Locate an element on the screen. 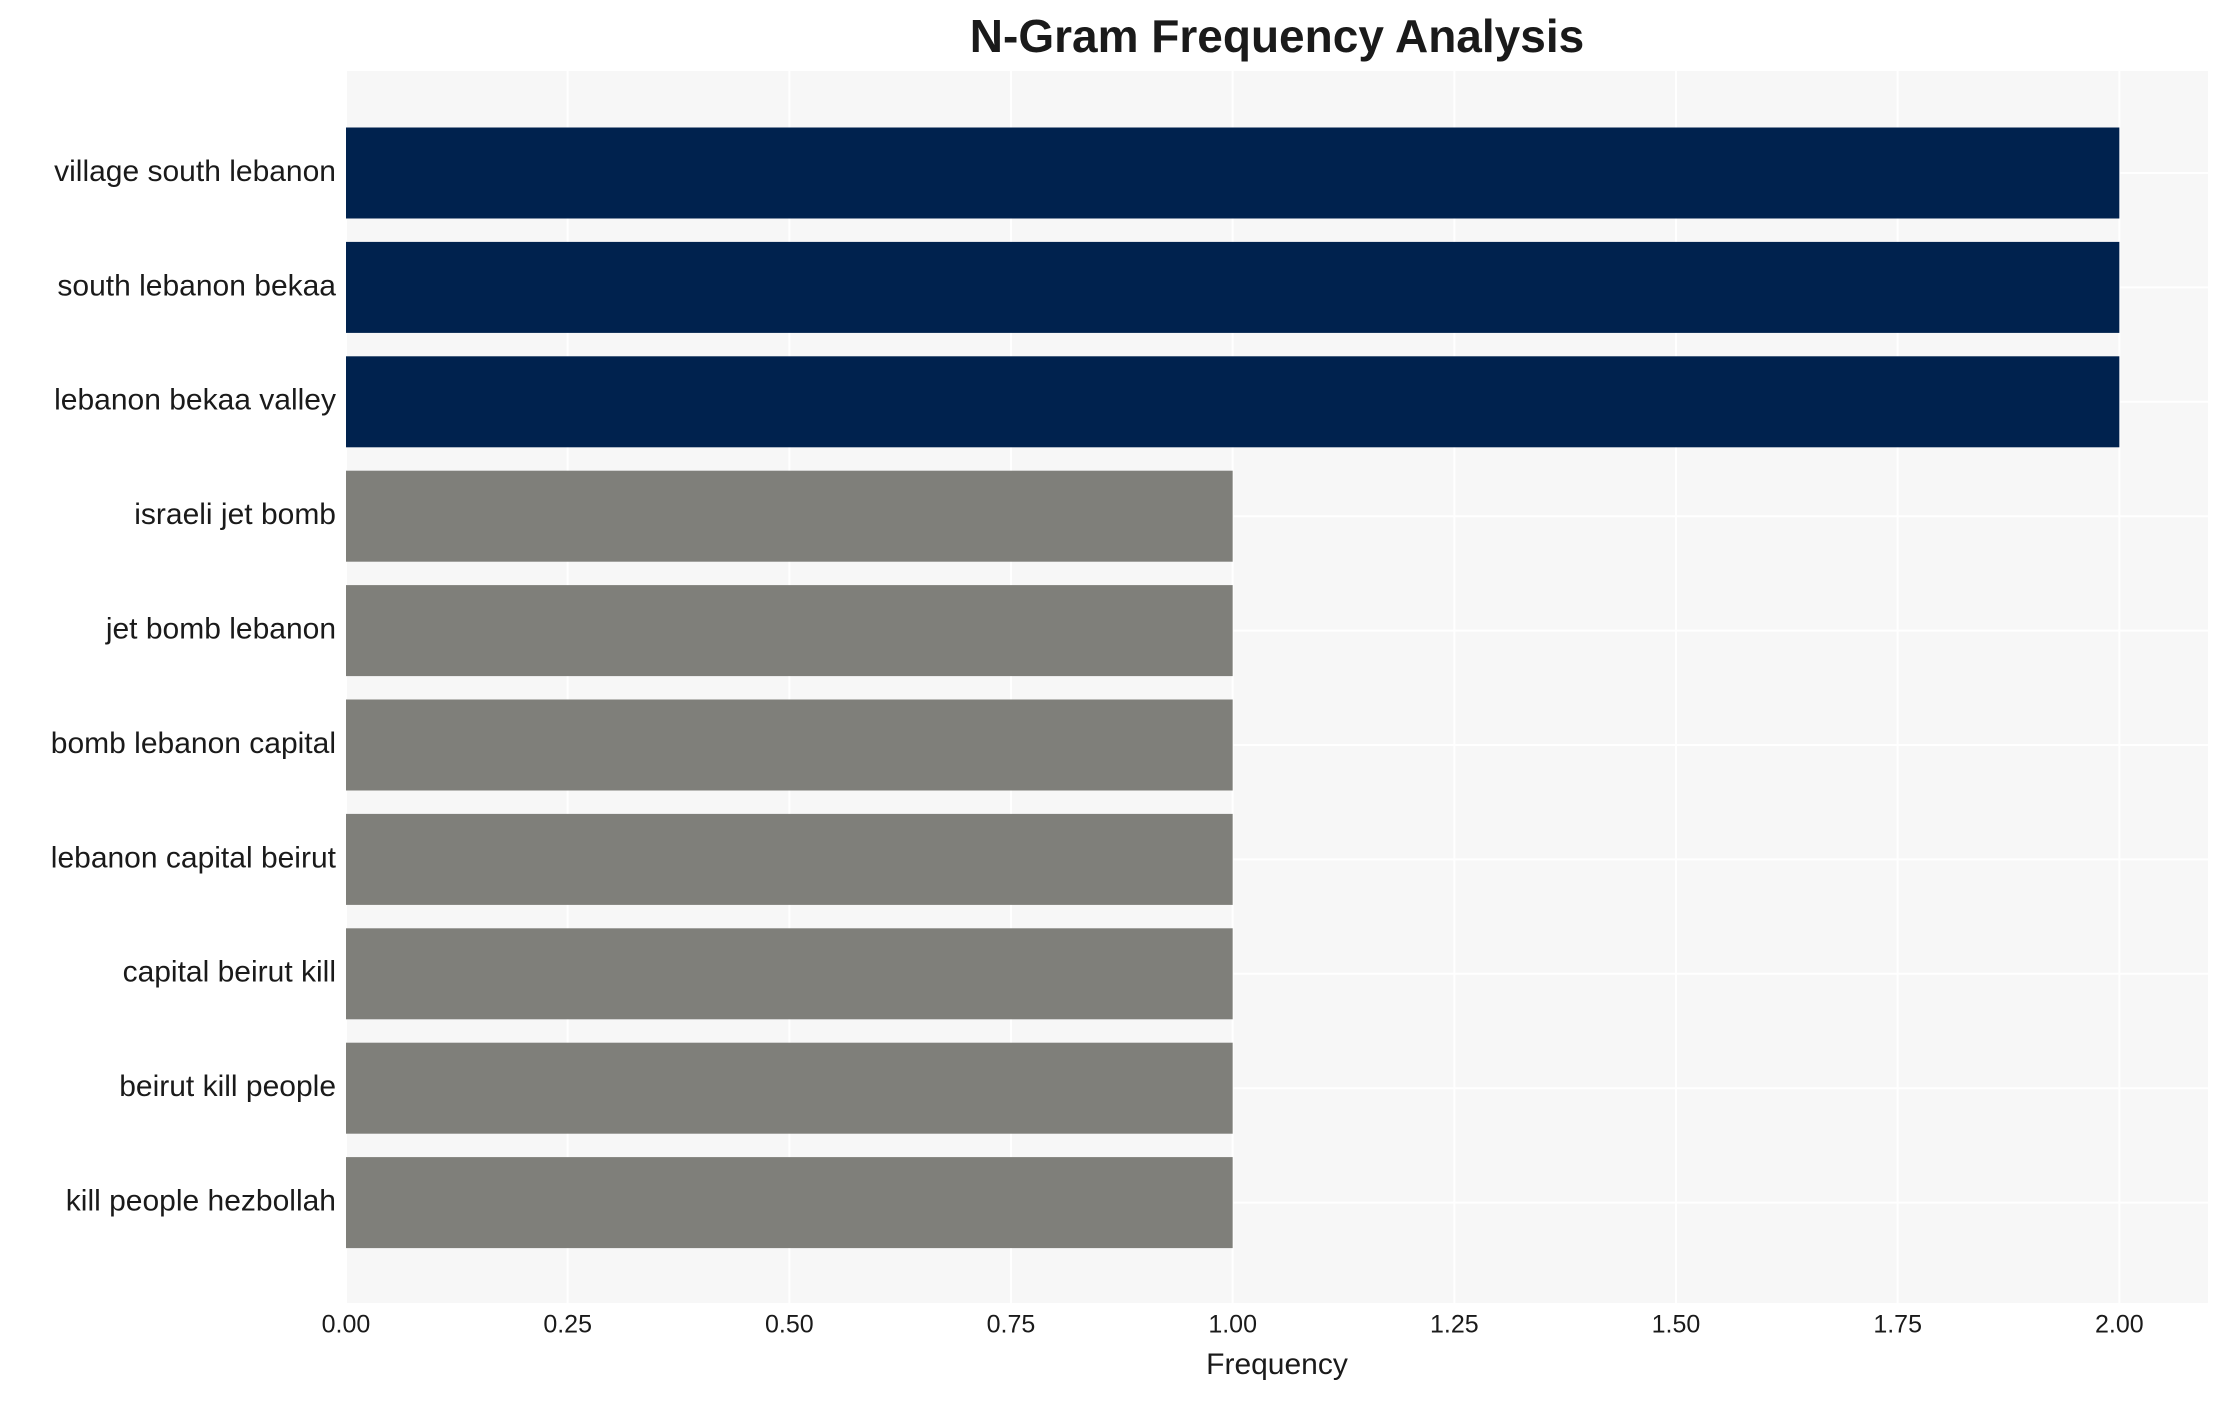  y-tick-label: lebanon capital beirut is located at coordinates (194, 857).